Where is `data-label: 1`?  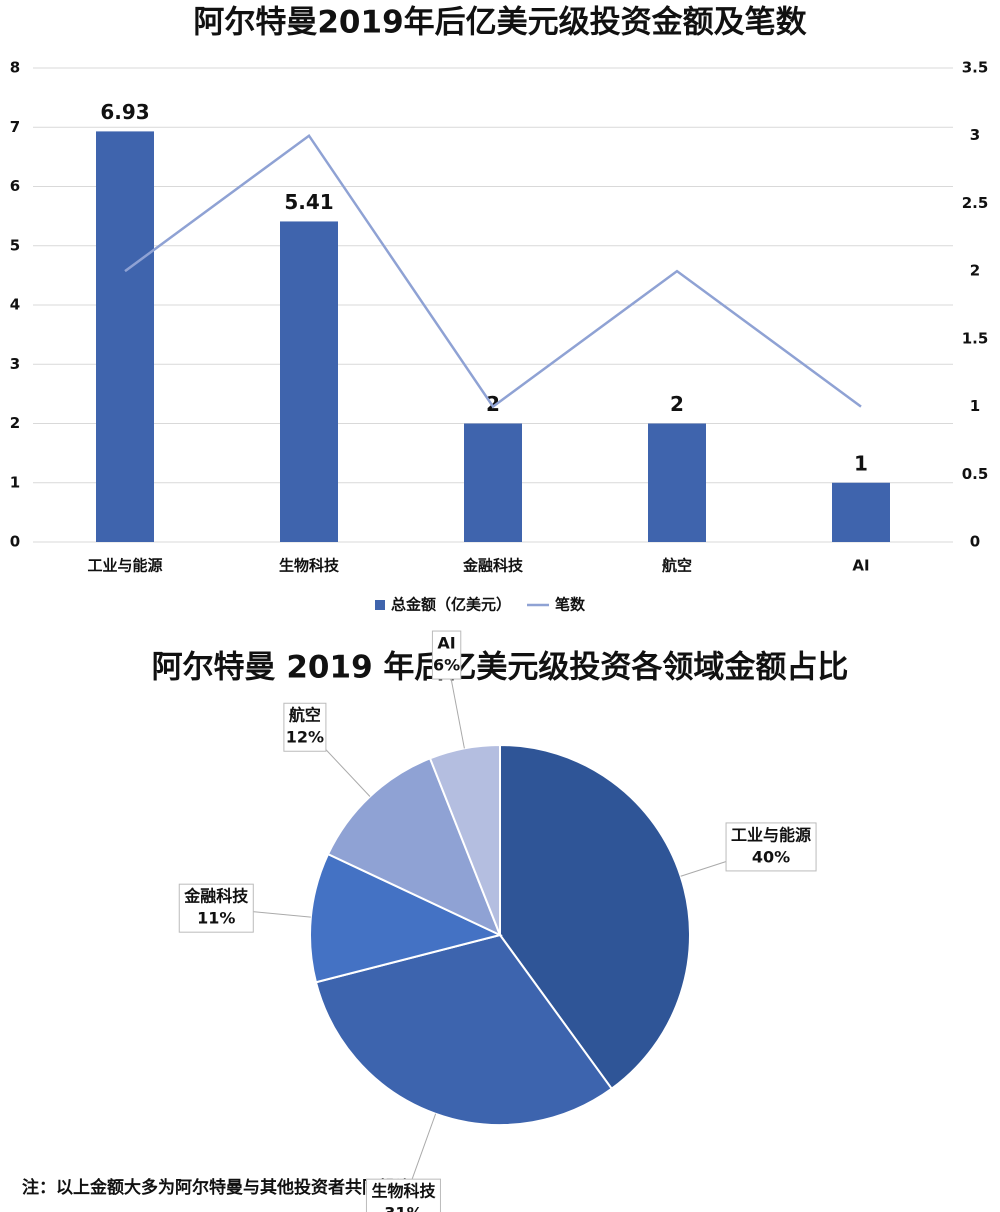
data-label: 1 is located at coordinates (861, 463).